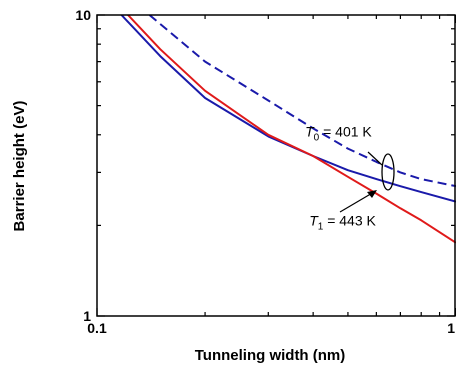 The width and height of the screenshot is (456, 372). I want to click on annotation-t1-subscript: 1, so click(321, 226).